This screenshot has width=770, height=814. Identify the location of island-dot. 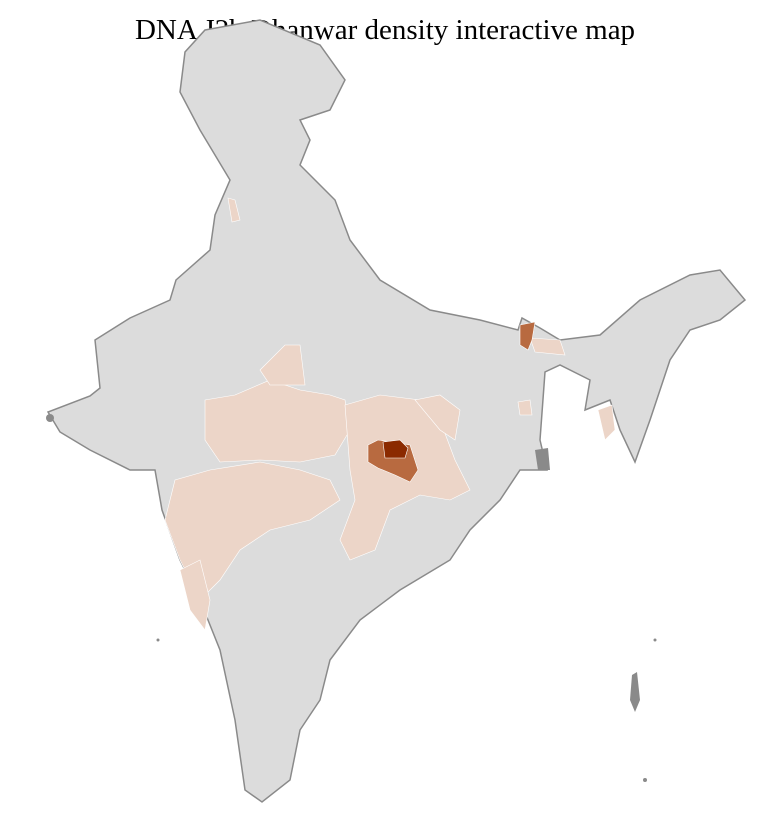
(655, 640).